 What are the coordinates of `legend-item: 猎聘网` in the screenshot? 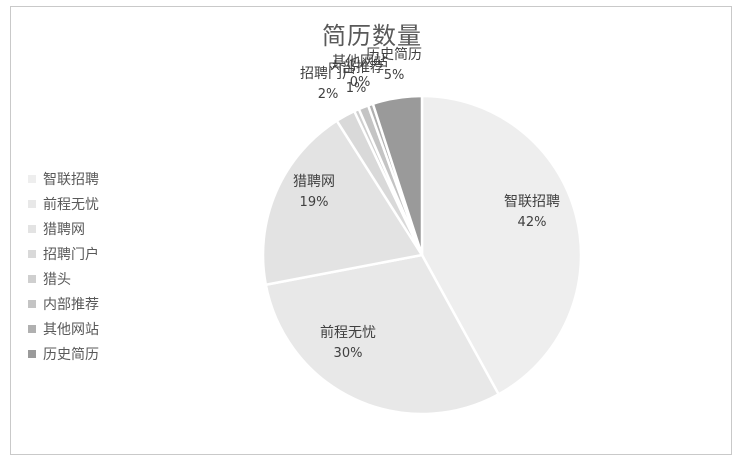 It's located at (63, 228).